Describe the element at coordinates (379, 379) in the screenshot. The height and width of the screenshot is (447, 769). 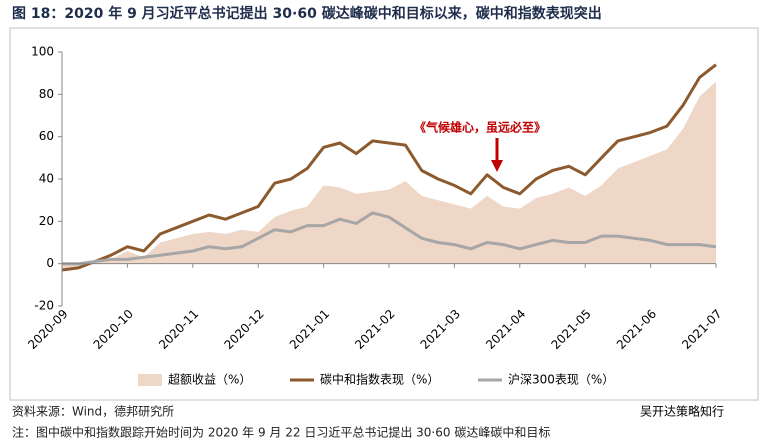
I see `legend-label: 碳中和指数表现（%）` at that location.